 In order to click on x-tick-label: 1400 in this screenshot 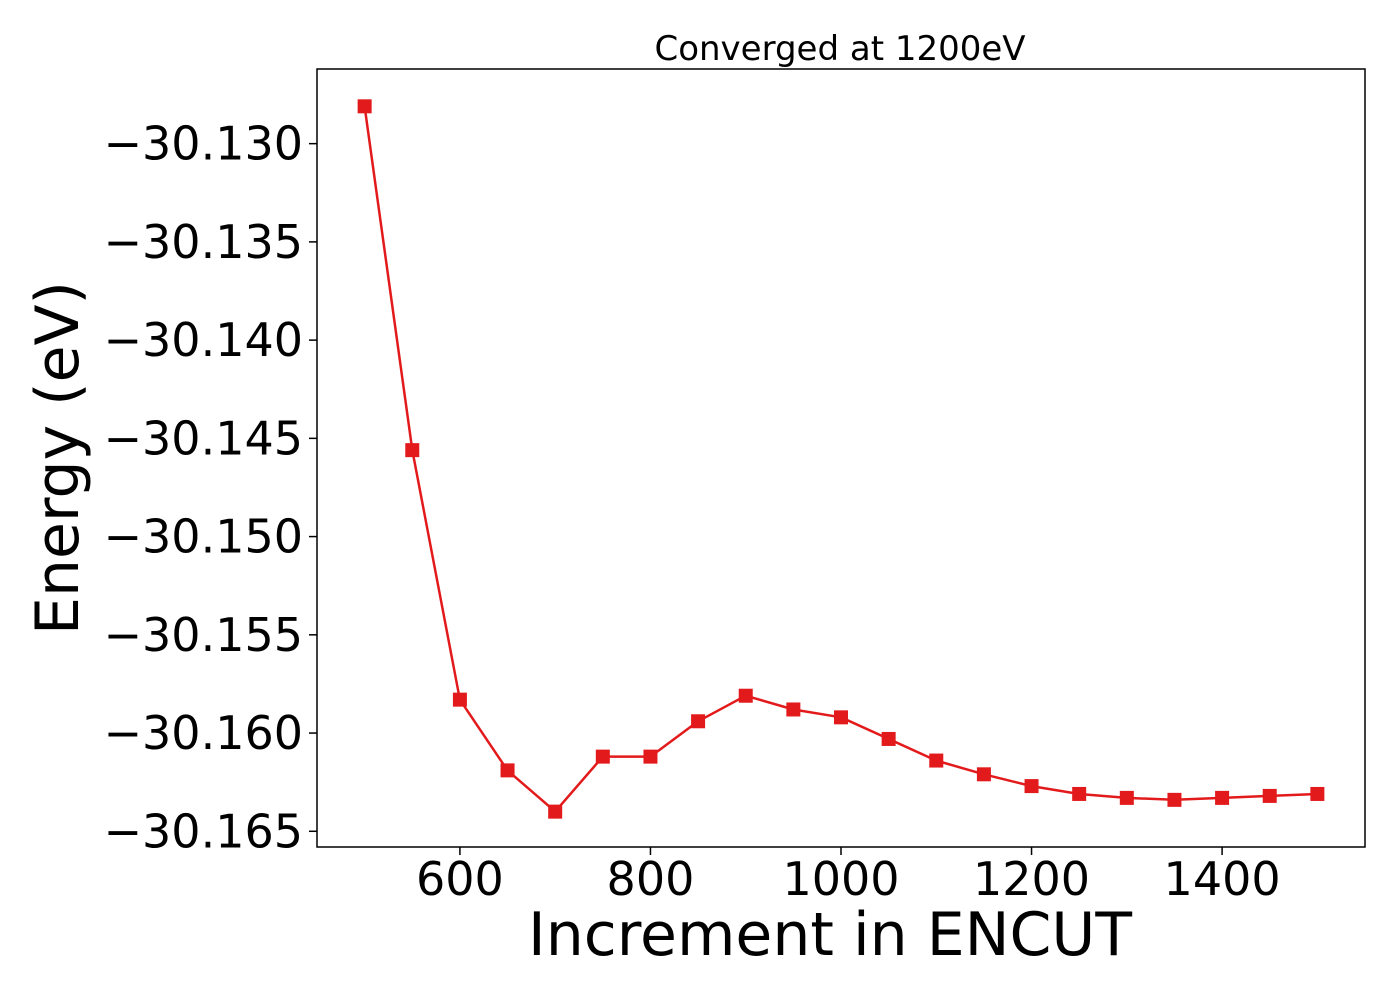, I will do `click(1222, 879)`.